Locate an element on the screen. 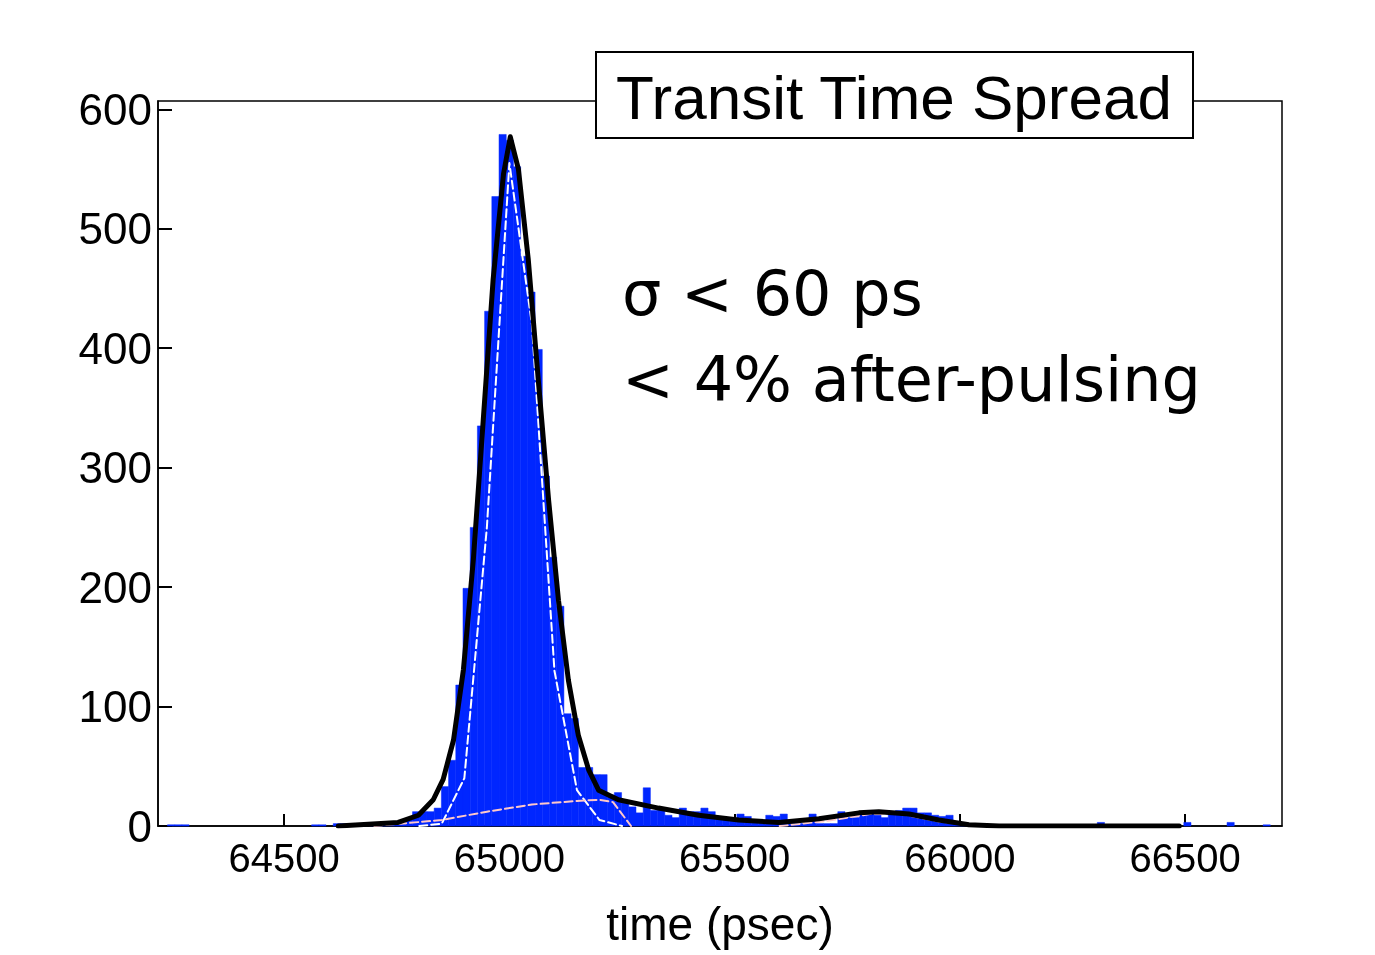 The height and width of the screenshot is (955, 1375). annotation: < 4% after-pulsing is located at coordinates (911, 379).